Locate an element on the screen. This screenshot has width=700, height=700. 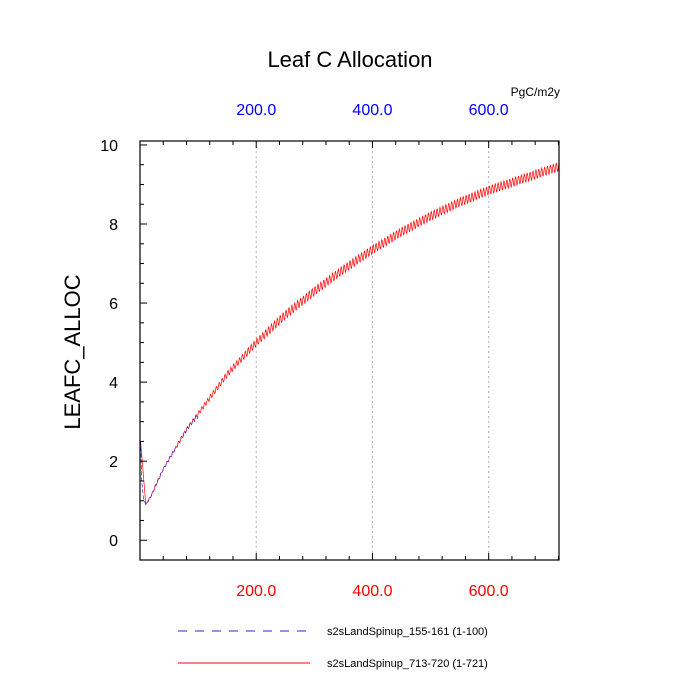
x-tick-label-top: 400.0 is located at coordinates (372, 110).